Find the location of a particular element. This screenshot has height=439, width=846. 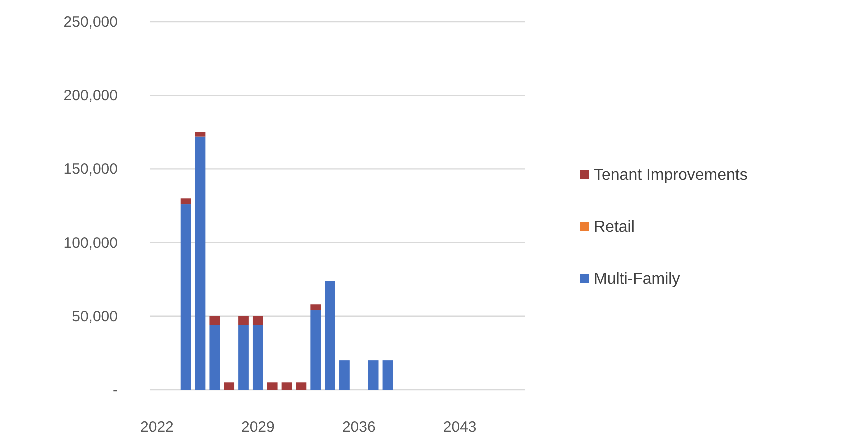

y-tick-label: - is located at coordinates (115, 390).